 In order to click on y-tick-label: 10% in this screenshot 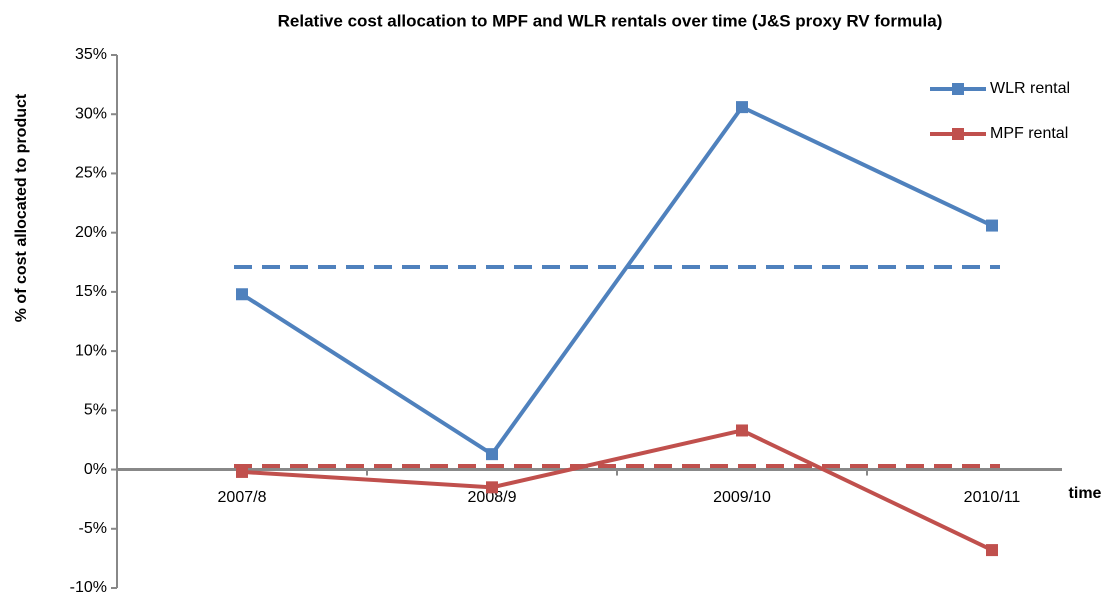, I will do `click(91, 350)`.